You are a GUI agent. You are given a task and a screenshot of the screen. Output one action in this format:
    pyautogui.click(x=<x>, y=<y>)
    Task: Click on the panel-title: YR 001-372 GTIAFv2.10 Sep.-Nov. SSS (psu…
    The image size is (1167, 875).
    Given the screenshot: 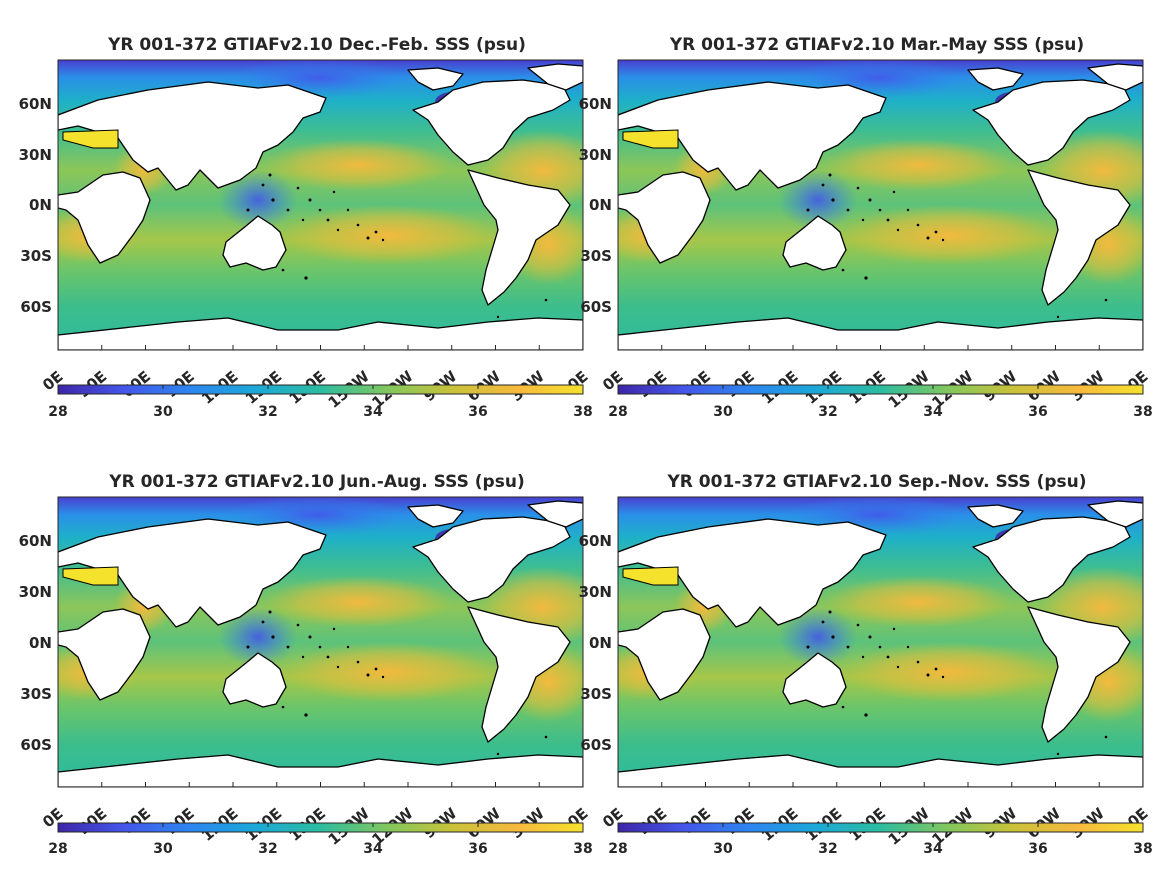 What is the action you would take?
    pyautogui.click(x=876, y=482)
    